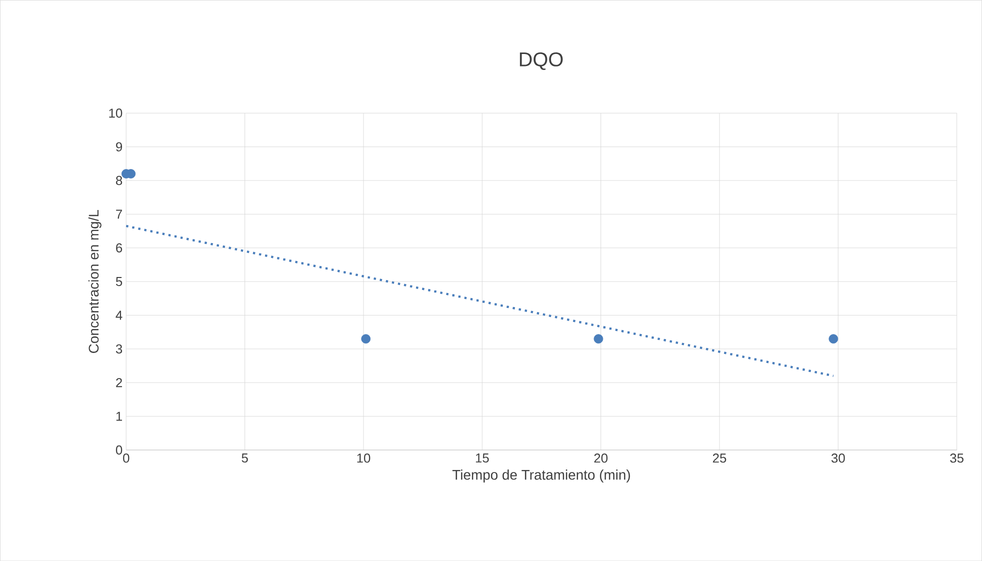  Describe the element at coordinates (838, 458) in the screenshot. I see `x-tick-label: 30` at that location.